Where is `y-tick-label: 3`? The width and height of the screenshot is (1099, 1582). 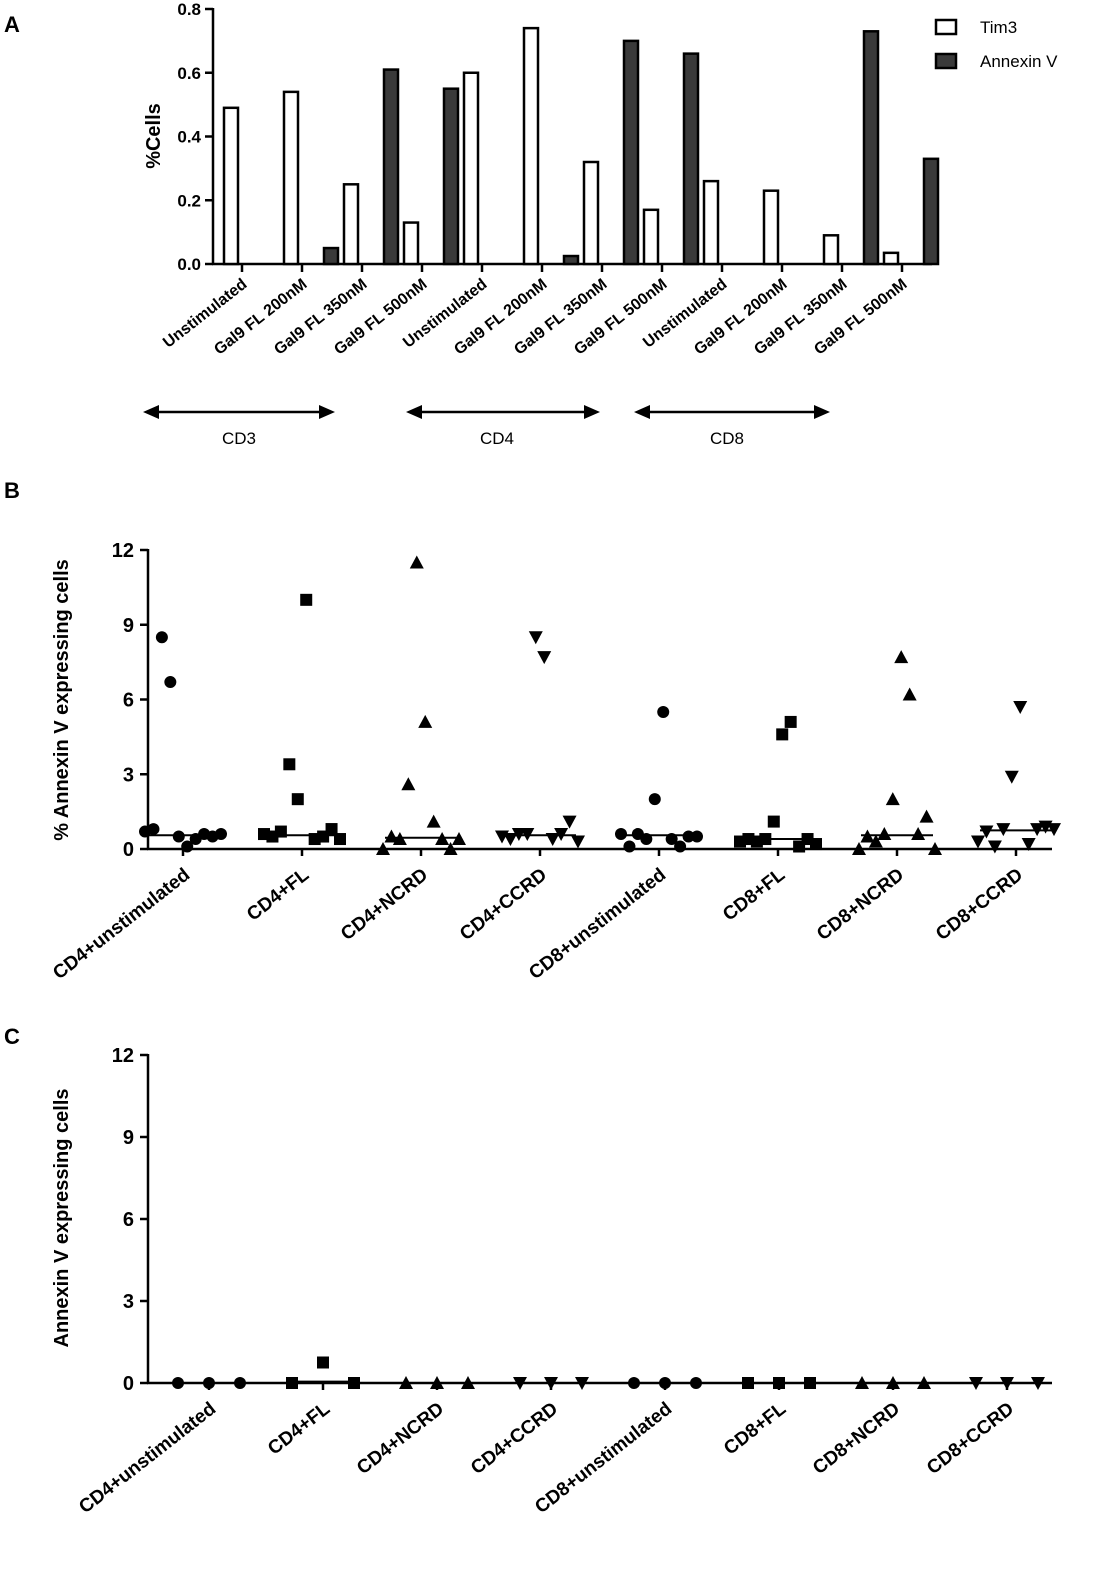 y-tick-label: 3 is located at coordinates (128, 775).